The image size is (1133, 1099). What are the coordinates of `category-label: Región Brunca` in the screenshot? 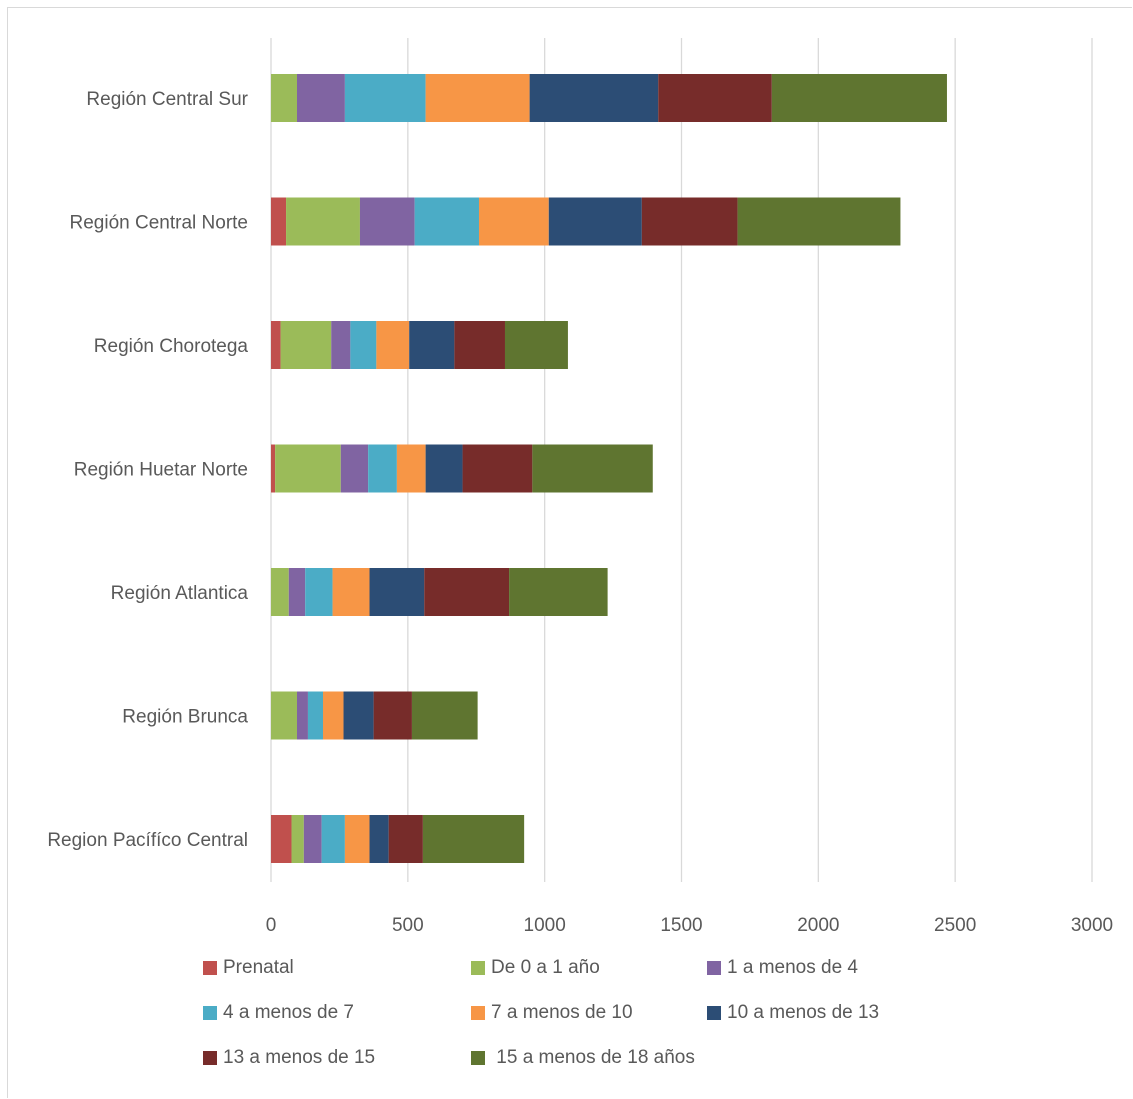 It's located at (185, 717).